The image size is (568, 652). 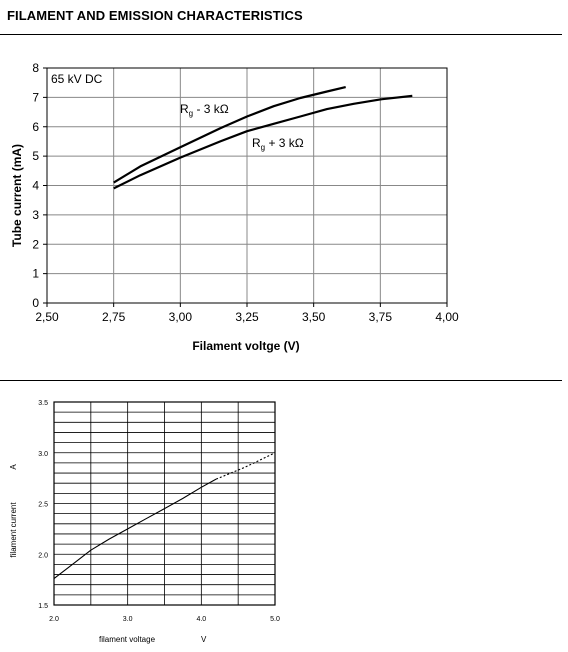 What do you see at coordinates (35, 244) in the screenshot?
I see `y-tick-label: 2` at bounding box center [35, 244].